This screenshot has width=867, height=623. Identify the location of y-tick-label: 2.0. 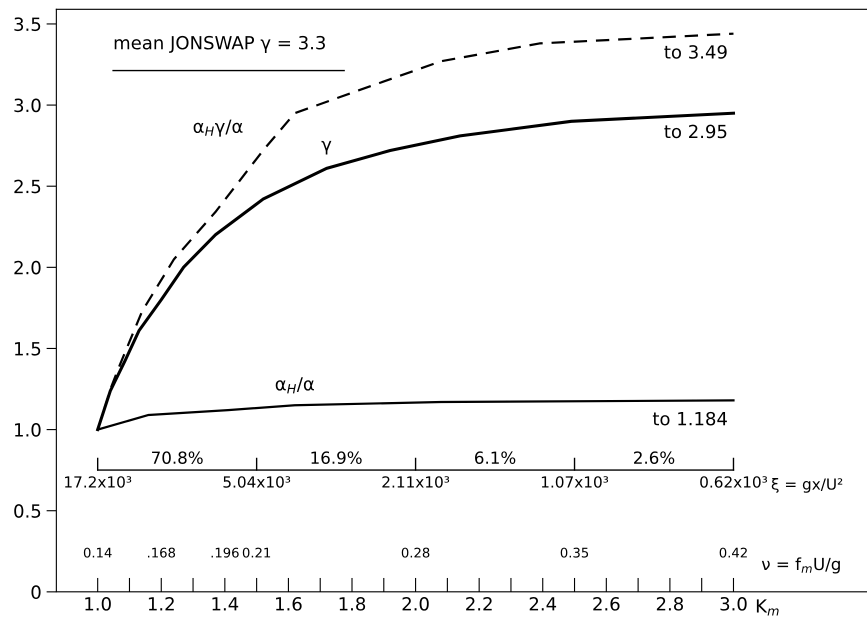
(27, 267).